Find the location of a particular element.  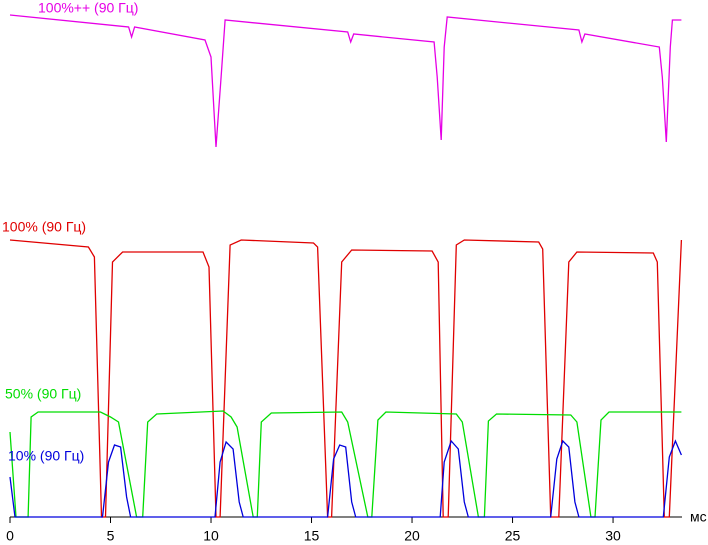

series-label: 50% (90 Гц) is located at coordinates (43, 394).